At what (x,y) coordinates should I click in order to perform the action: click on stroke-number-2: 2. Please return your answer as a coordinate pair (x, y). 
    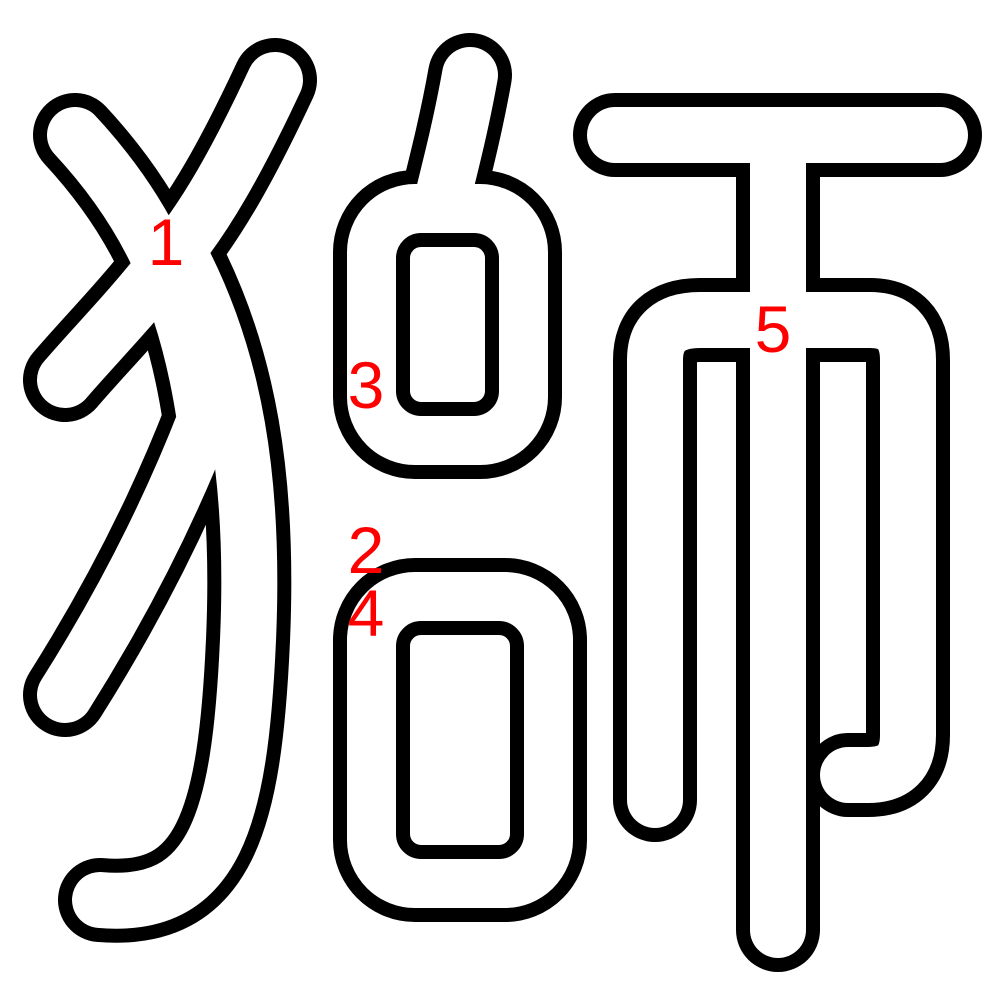
    Looking at the image, I should click on (366, 550).